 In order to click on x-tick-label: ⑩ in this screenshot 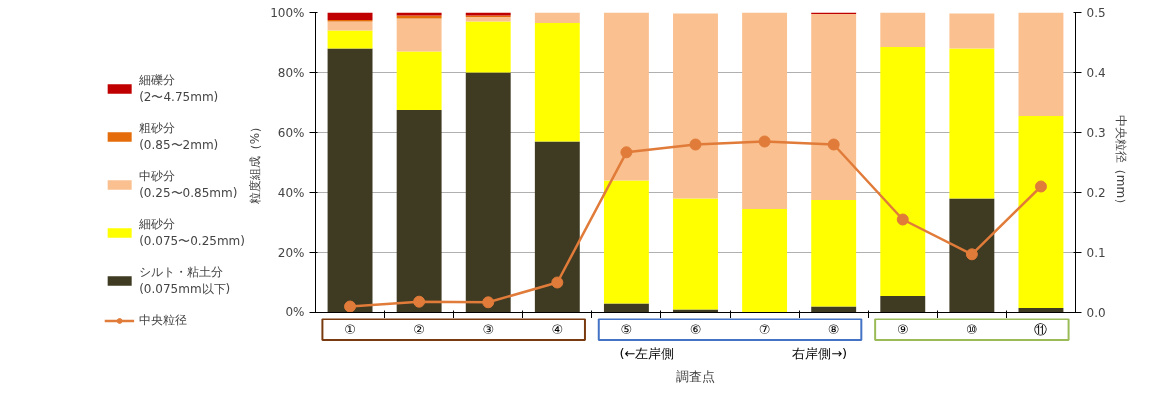, I will do `click(972, 329)`.